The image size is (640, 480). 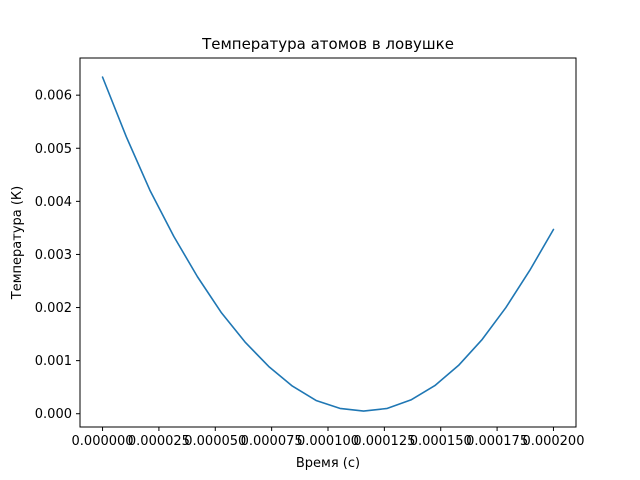 What do you see at coordinates (441, 441) in the screenshot?
I see `x-tick-label: 0.000150` at bounding box center [441, 441].